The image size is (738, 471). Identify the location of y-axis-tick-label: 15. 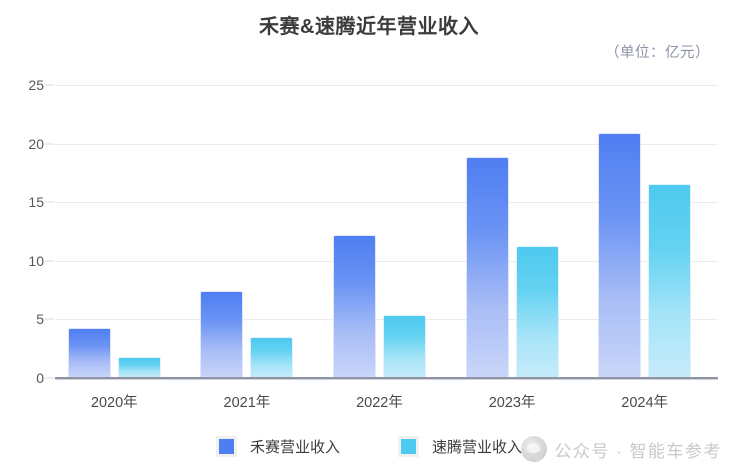
(36, 202).